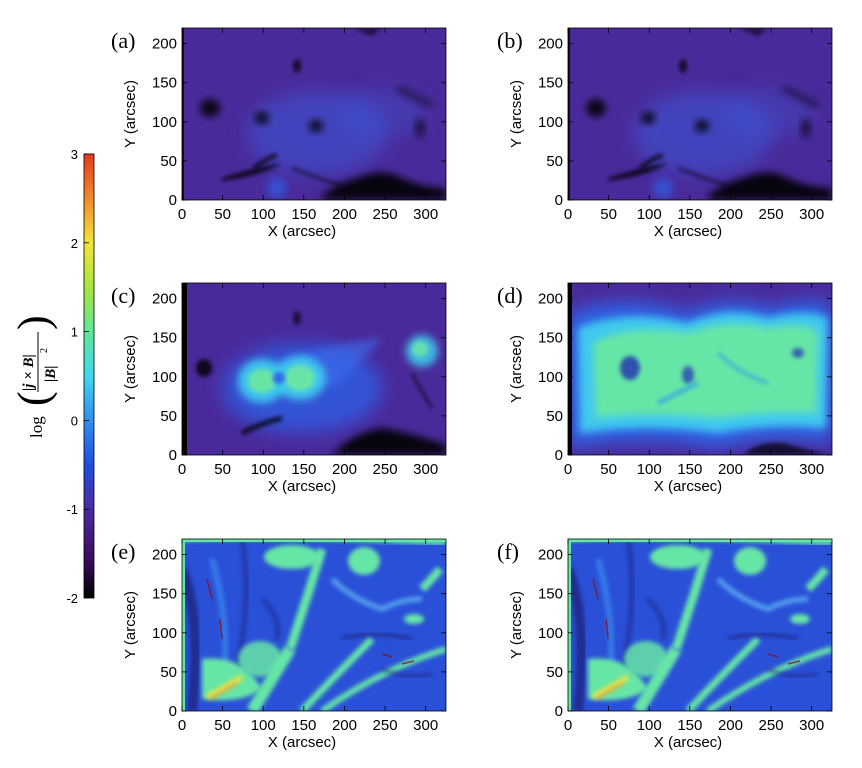 The image size is (862, 768). Describe the element at coordinates (74, 154) in the screenshot. I see `colorbar-tick-label: 3` at that location.